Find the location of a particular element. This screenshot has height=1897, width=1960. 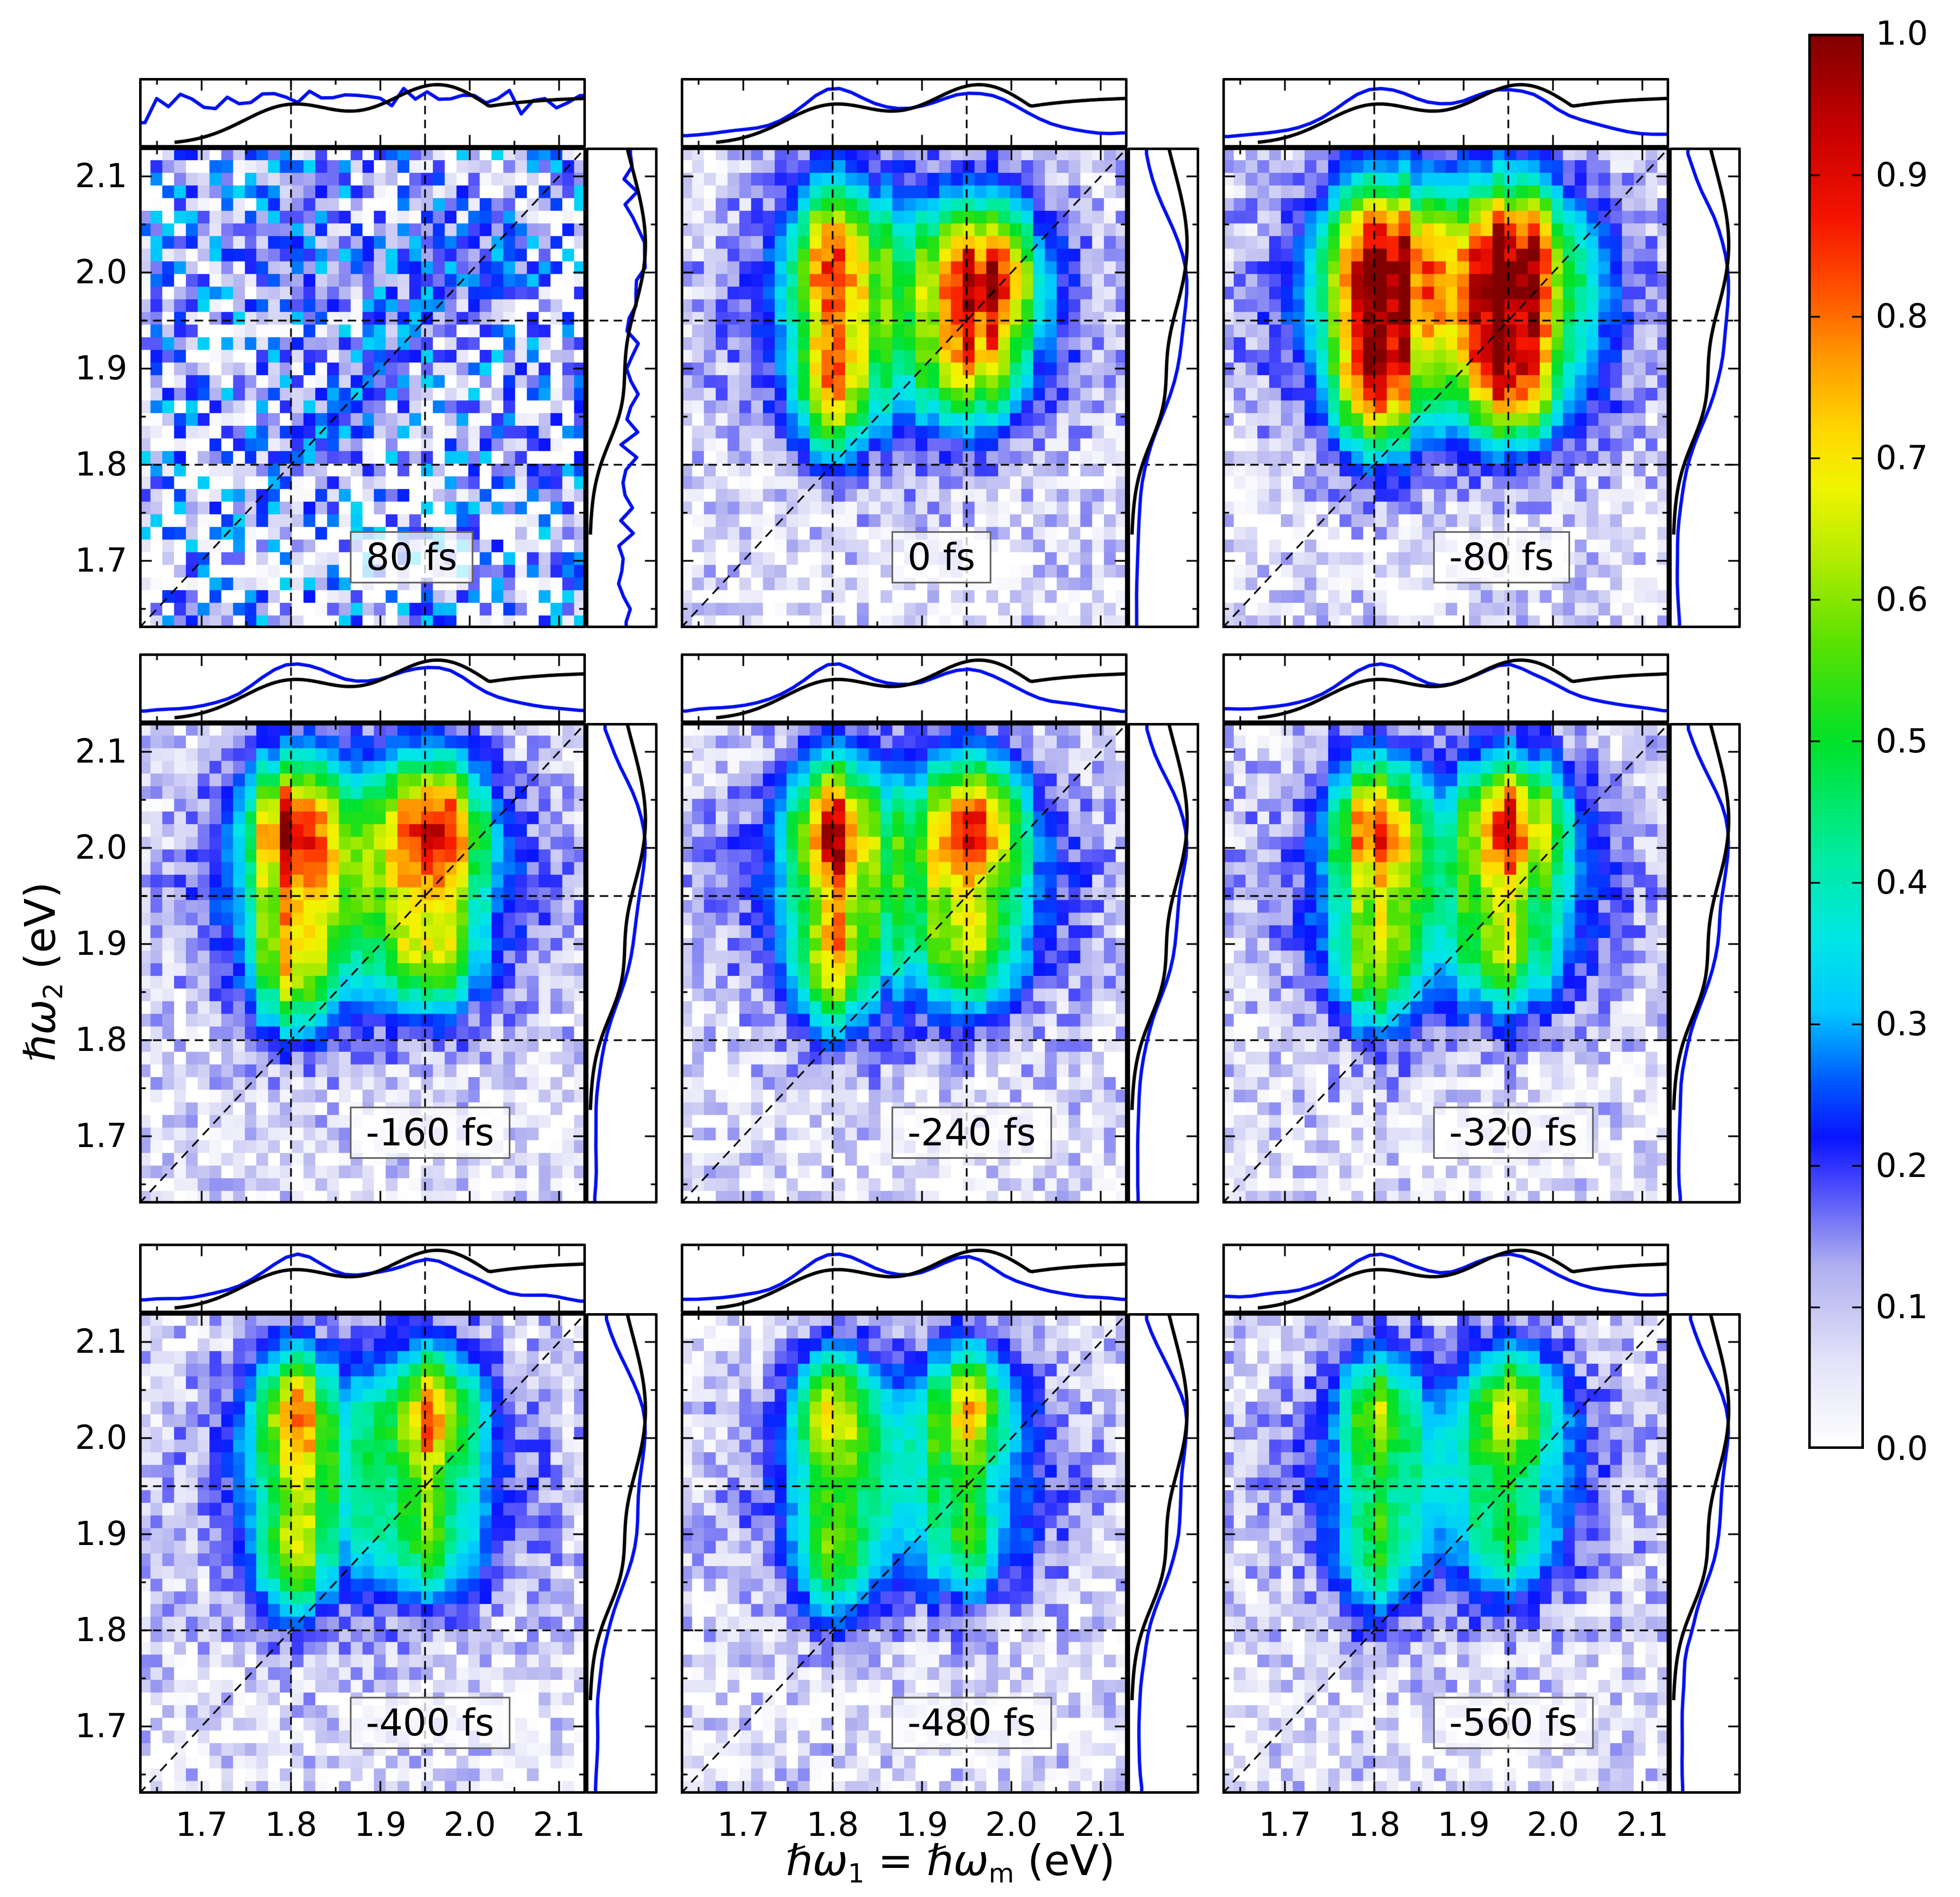

x-axis-title-symbol-1: ℏω is located at coordinates (817, 1860).